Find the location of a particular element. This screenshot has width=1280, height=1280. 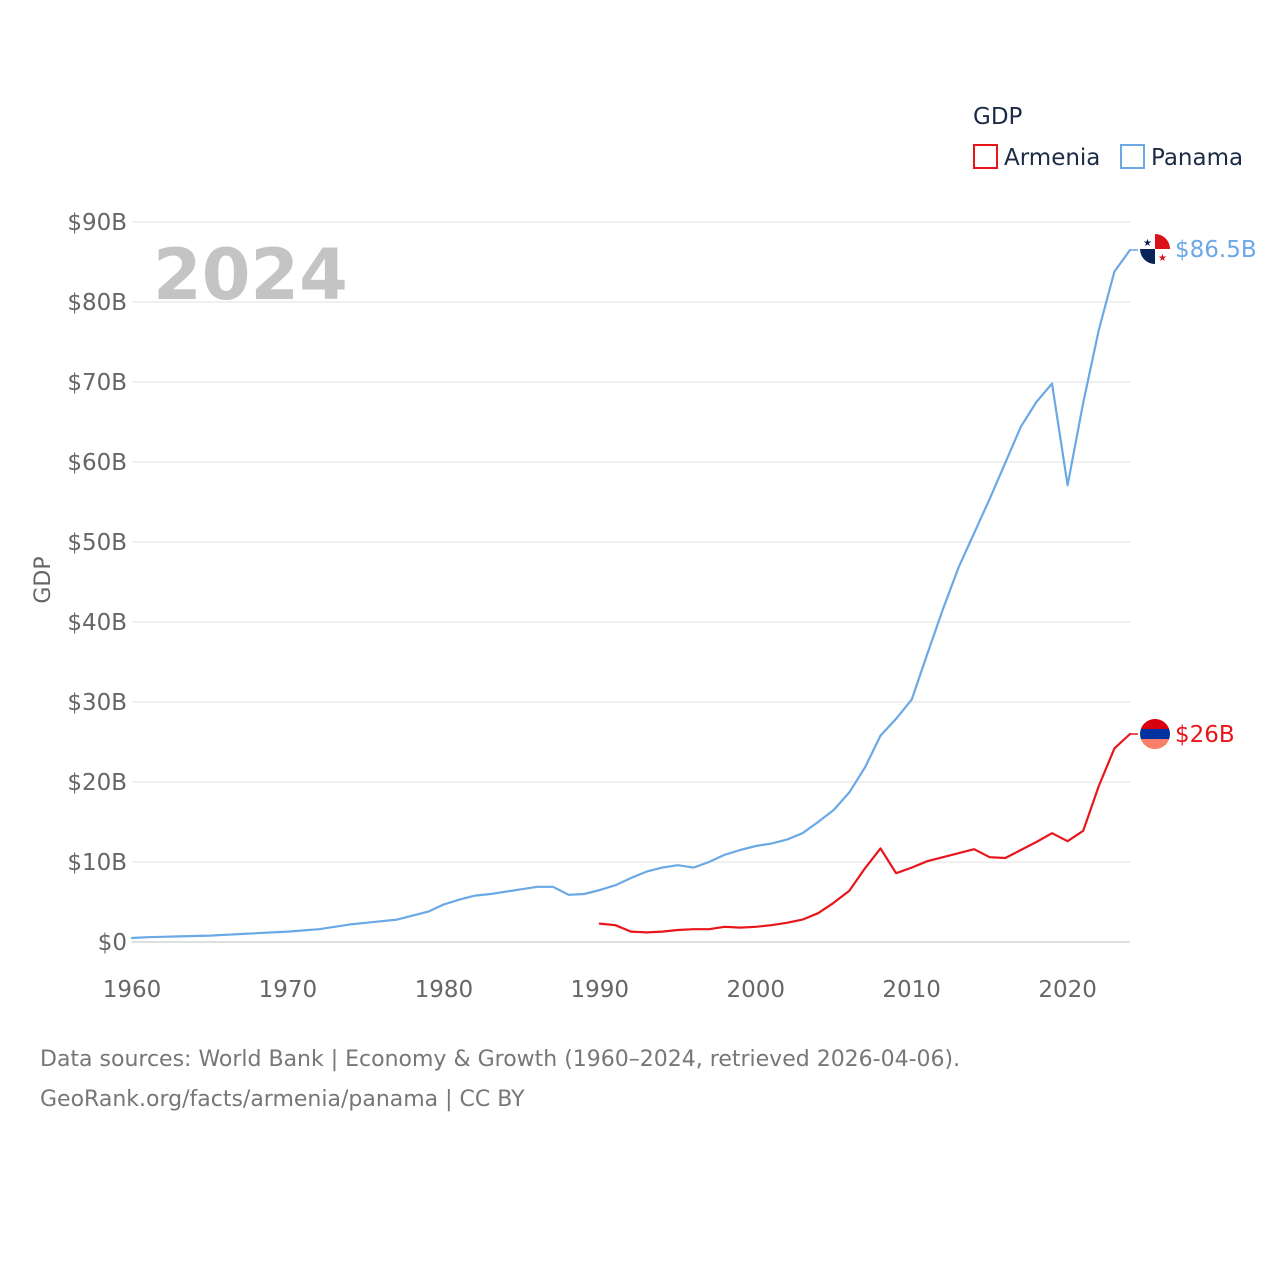

y-tick-label: $0 is located at coordinates (112, 943).